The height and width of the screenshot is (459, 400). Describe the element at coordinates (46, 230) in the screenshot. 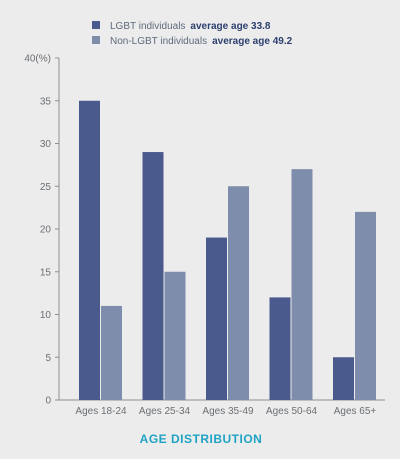

I see `y-tick-label: 20` at that location.